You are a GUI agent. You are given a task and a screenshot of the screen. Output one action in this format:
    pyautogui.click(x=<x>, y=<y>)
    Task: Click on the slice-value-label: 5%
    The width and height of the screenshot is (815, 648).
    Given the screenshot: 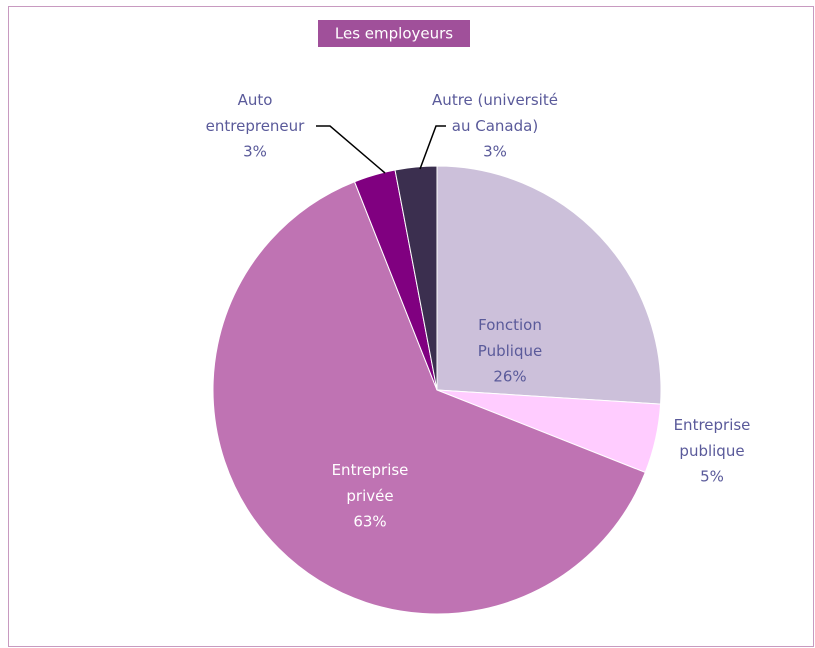 What is the action you would take?
    pyautogui.click(x=712, y=477)
    